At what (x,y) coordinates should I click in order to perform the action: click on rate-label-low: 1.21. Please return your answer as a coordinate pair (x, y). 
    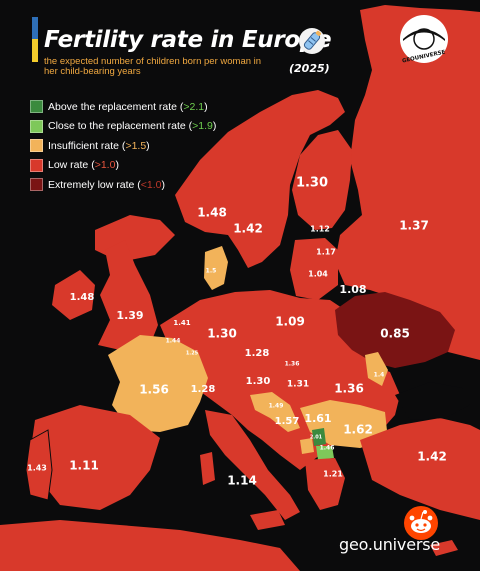
    Looking at the image, I should click on (333, 474).